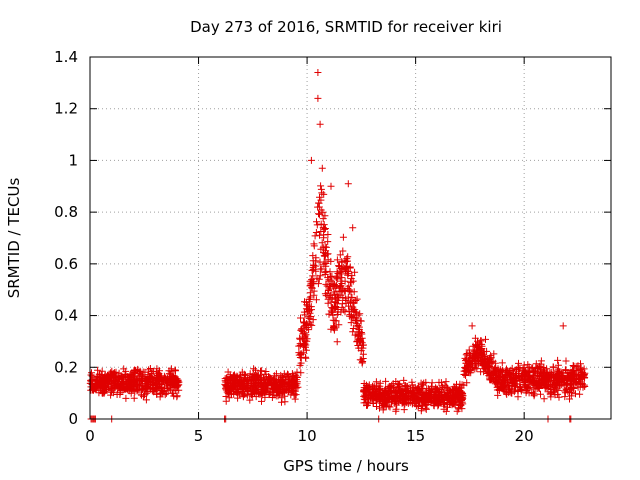 Image resolution: width=640 pixels, height=480 pixels. I want to click on y-tick-label: 1.2, so click(66, 109).